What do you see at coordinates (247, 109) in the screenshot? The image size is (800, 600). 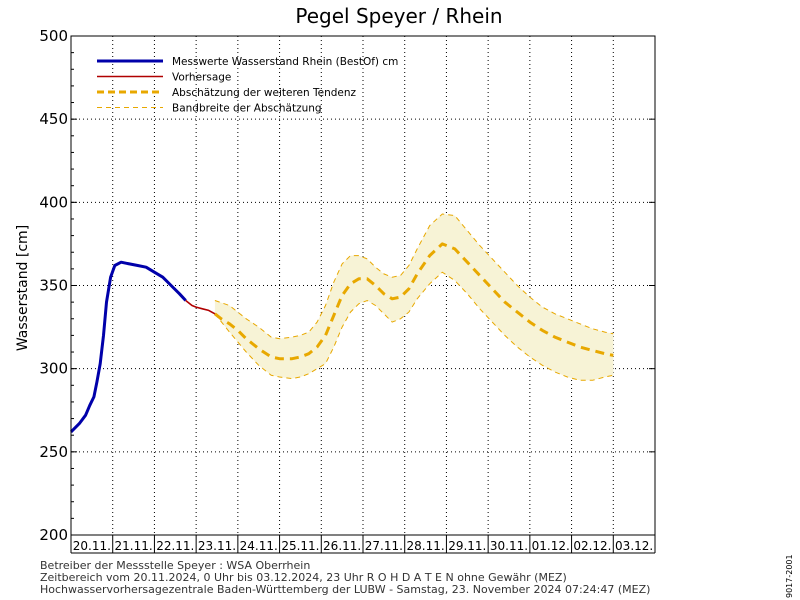 I see `legend-label-band: Bandbreite der Abschätzung` at bounding box center [247, 109].